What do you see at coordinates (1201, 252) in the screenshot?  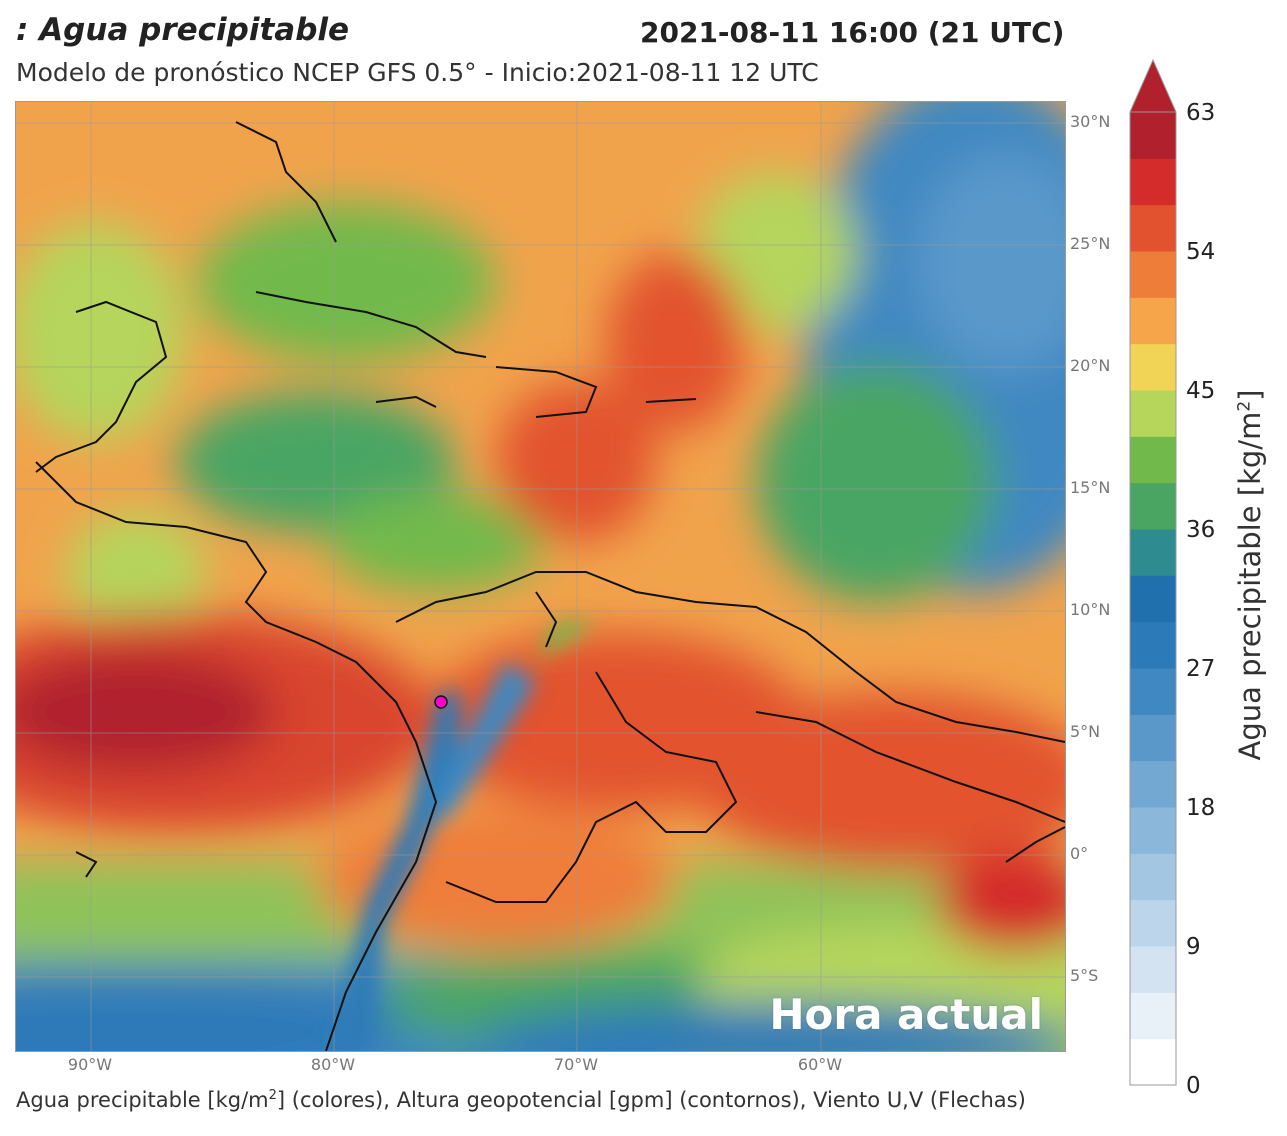 I see `colorbar-tick: 54` at bounding box center [1201, 252].